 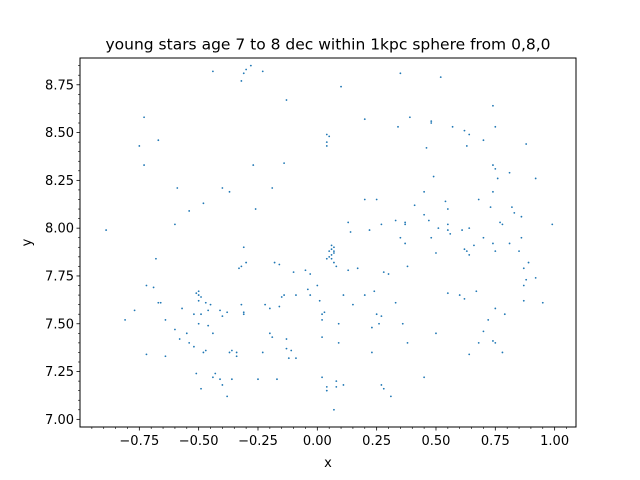 What do you see at coordinates (199, 441) in the screenshot?
I see `x-tick-label: −0.50` at bounding box center [199, 441].